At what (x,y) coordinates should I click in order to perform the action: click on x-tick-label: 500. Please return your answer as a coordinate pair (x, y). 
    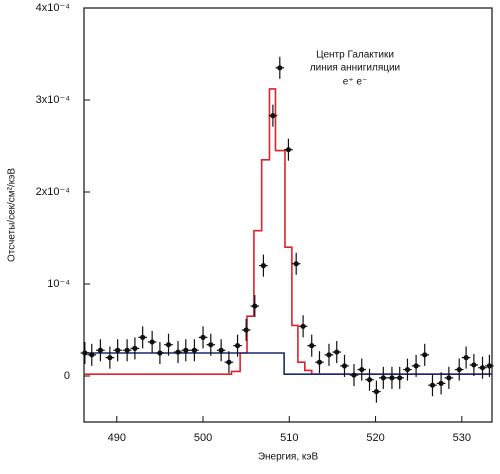
    Looking at the image, I should click on (203, 438).